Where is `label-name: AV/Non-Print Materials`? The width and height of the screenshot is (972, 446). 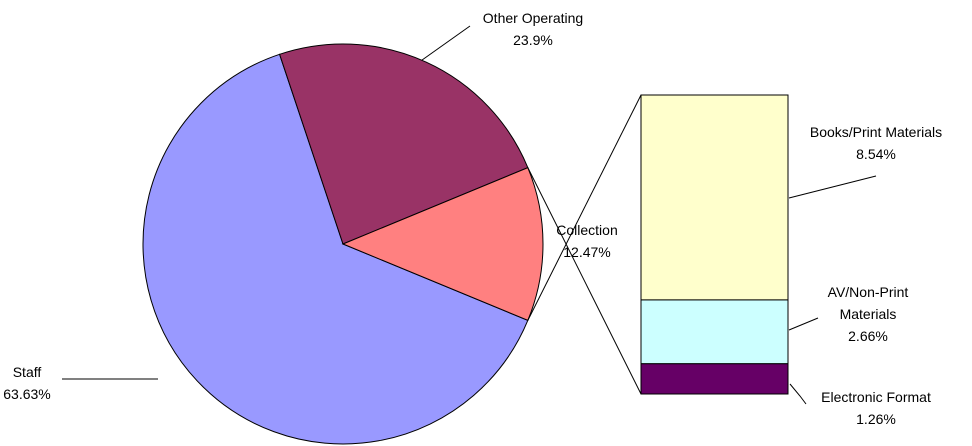 label-name: AV/Non-Print Materials is located at coordinates (868, 303).